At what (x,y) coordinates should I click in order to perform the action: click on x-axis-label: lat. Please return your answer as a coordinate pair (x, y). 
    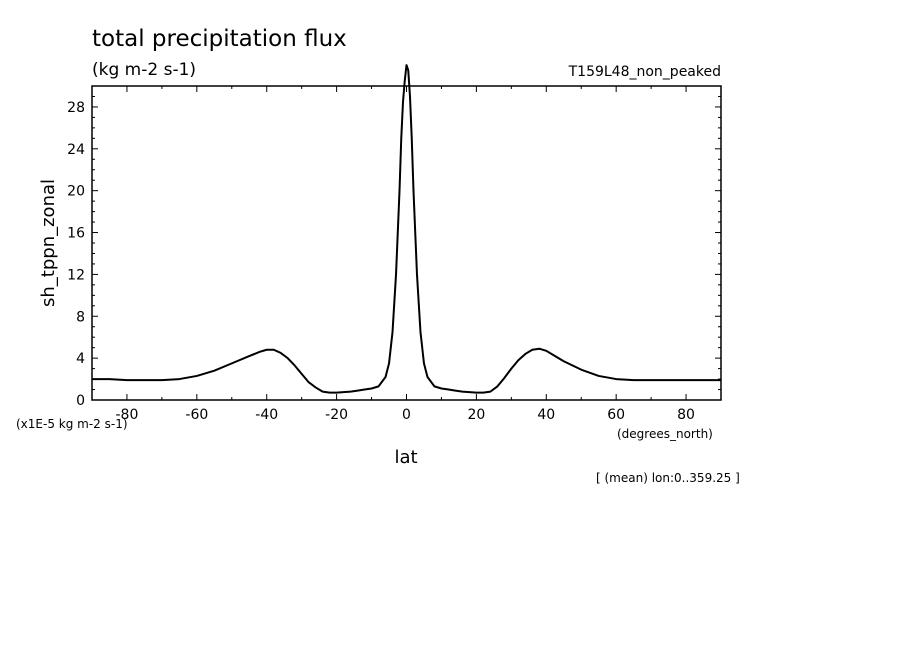
    Looking at the image, I should click on (405, 457).